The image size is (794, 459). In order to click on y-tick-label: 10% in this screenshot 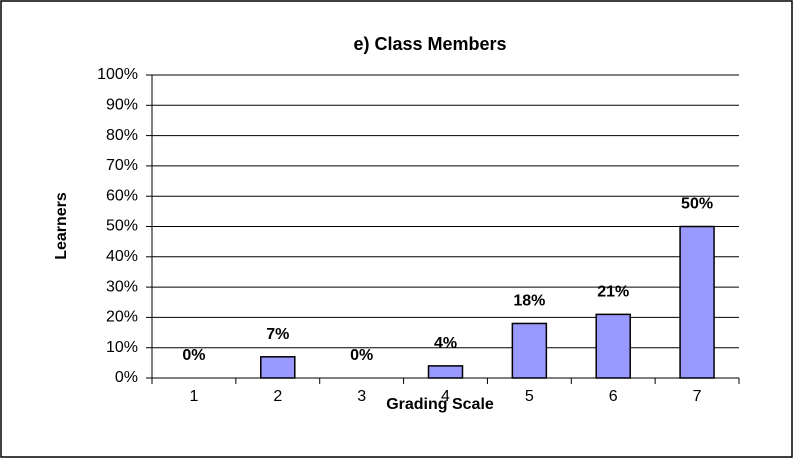, I will do `click(122, 347)`.